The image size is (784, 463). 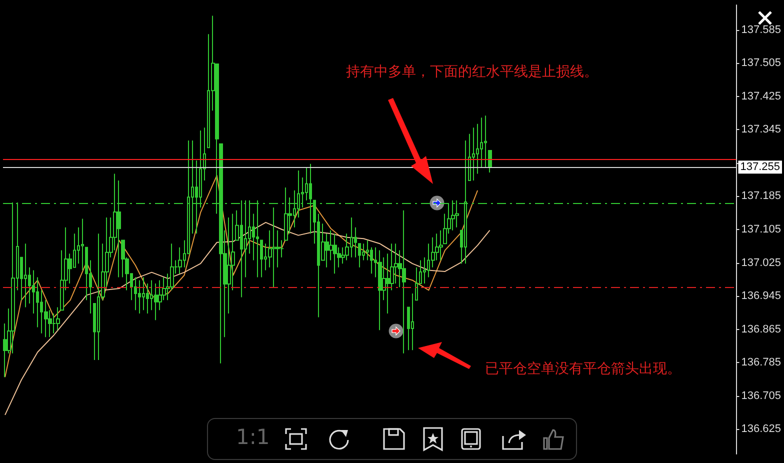 What do you see at coordinates (761, 63) in the screenshot?
I see `y-tick-label: 137.505` at bounding box center [761, 63].